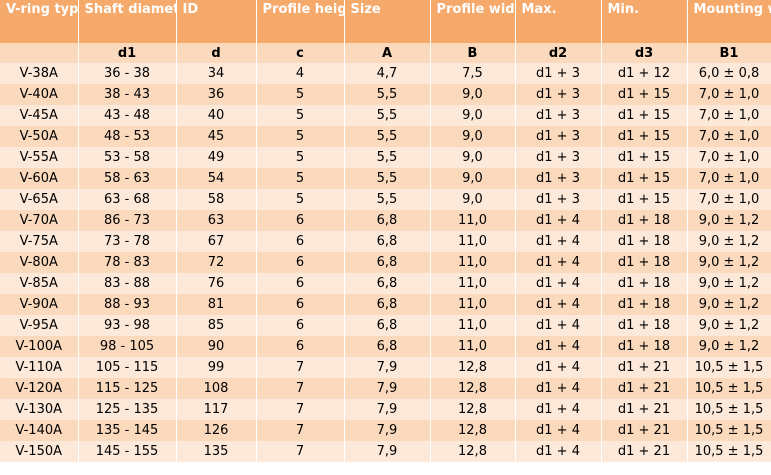  Describe the element at coordinates (127, 304) in the screenshot. I see `table-cell: 88 - 93` at that location.